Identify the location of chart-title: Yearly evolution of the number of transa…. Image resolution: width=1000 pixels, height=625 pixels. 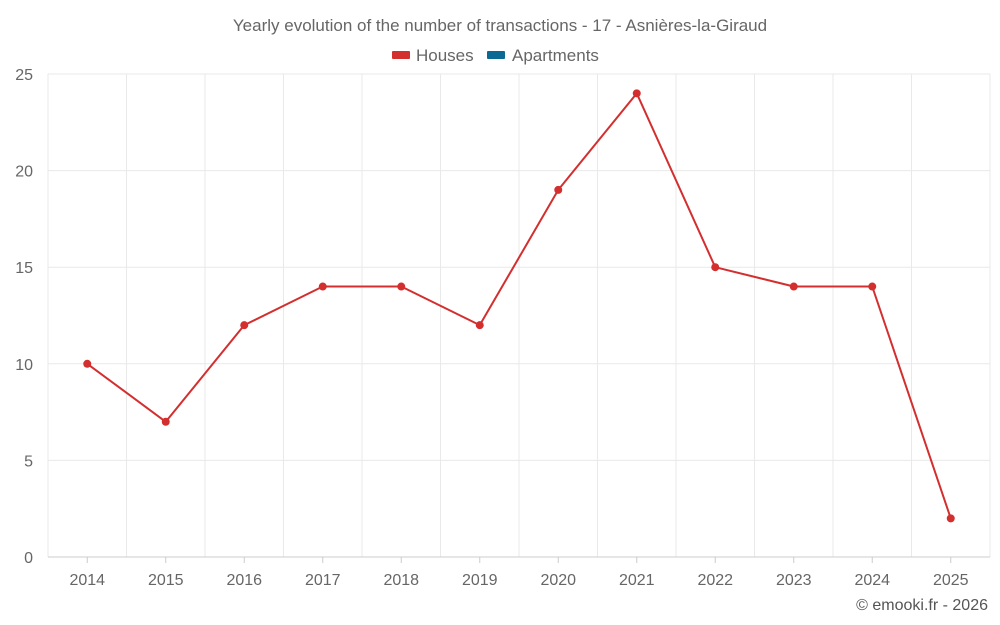
(500, 25).